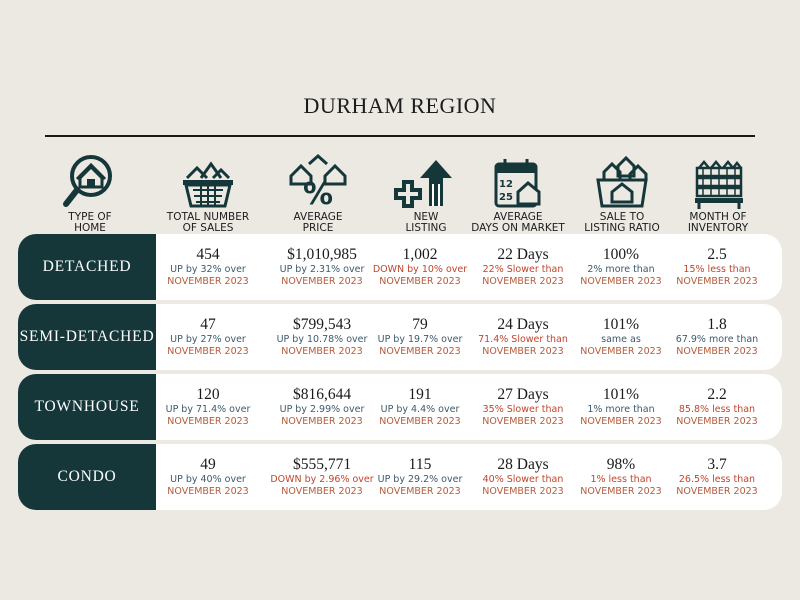 This screenshot has width=800, height=600. What do you see at coordinates (523, 339) in the screenshot?
I see `cell-change: 71.4% Slower than` at bounding box center [523, 339].